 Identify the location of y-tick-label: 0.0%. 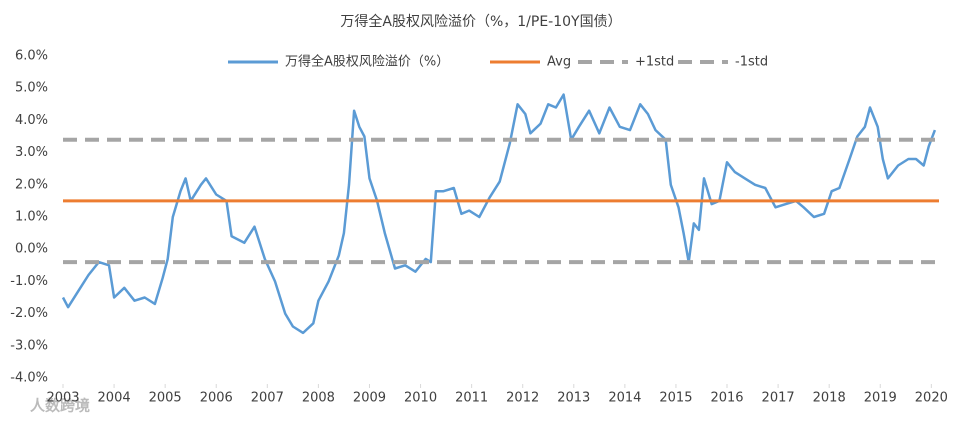
(31, 249).